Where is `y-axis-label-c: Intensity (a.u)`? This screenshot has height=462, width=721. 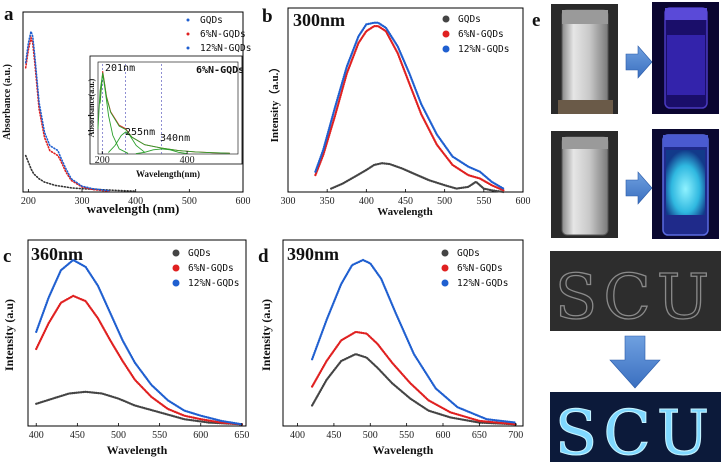 y-axis-label-c: Intensity (a.u) is located at coordinates (9, 335).